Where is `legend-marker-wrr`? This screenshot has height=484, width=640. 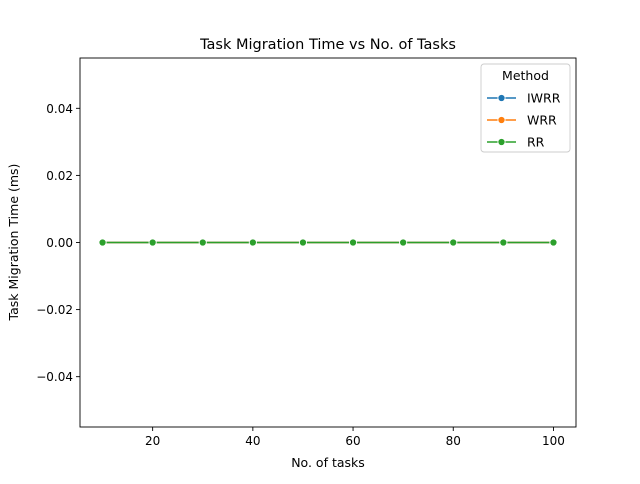
legend-marker-wrr is located at coordinates (501, 120).